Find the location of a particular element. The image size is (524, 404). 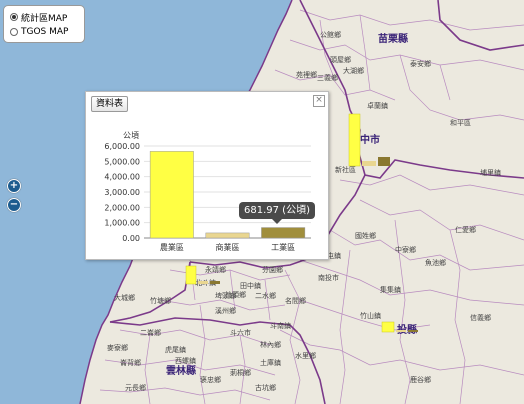

township-label: 永靖鄉 is located at coordinates (215, 269).